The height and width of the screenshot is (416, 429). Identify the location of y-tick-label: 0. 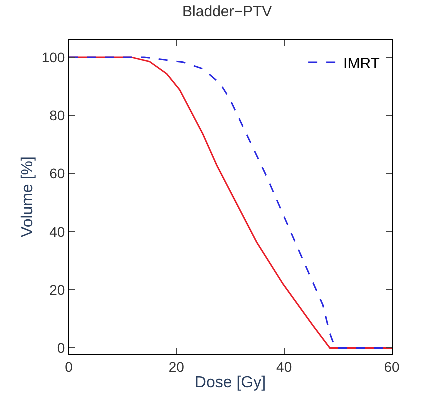
(61, 348).